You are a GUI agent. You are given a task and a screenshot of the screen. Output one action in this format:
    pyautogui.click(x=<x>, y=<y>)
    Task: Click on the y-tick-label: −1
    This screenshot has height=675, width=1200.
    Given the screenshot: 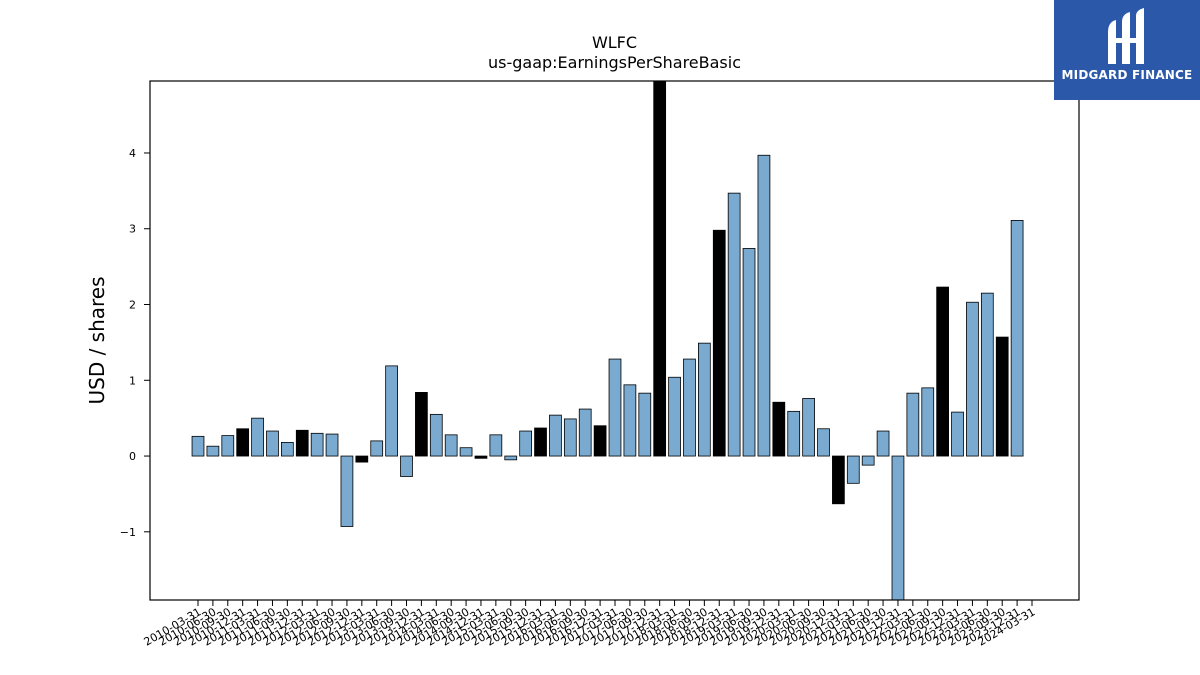 What is the action you would take?
    pyautogui.click(x=128, y=532)
    